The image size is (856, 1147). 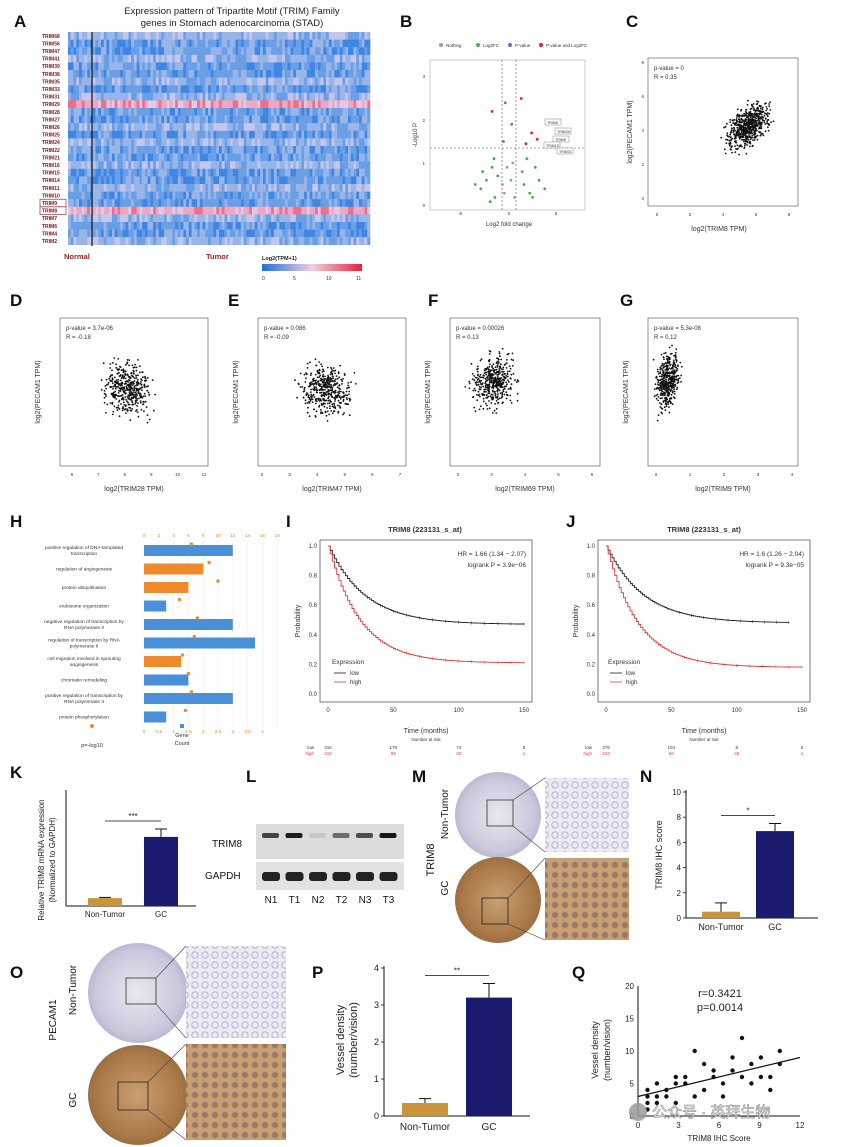 I want to click on scatter-e-pvalue: p-value = 0.086, so click(x=285, y=329).